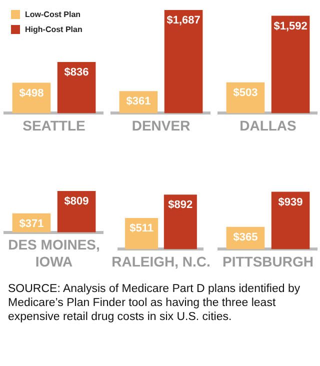  What do you see at coordinates (155, 303) in the screenshot?
I see `source-note: SOURCE: Analysis of Medicare Part D plans identified by Medicare’s Plan Finder tool as having the three least expensive retail drug costs in six U.S. cities.` at bounding box center [155, 303].